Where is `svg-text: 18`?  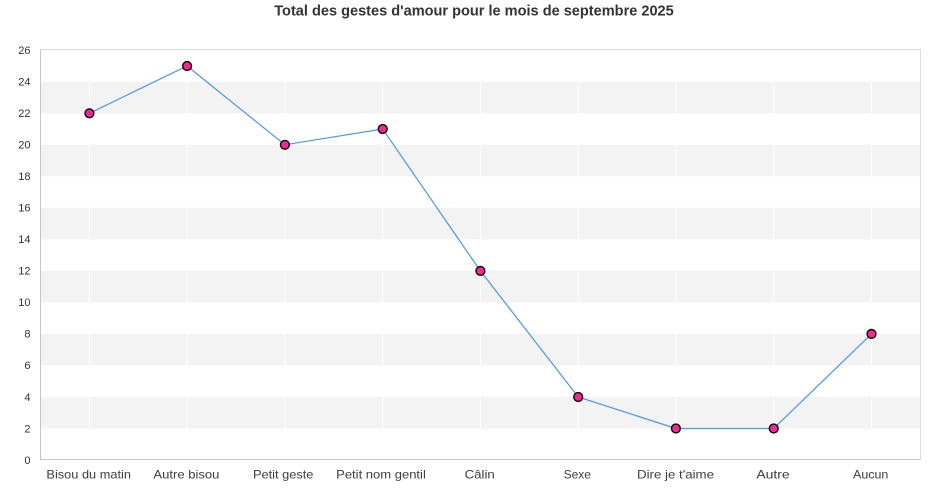 svg-text: 18 is located at coordinates (24, 177).